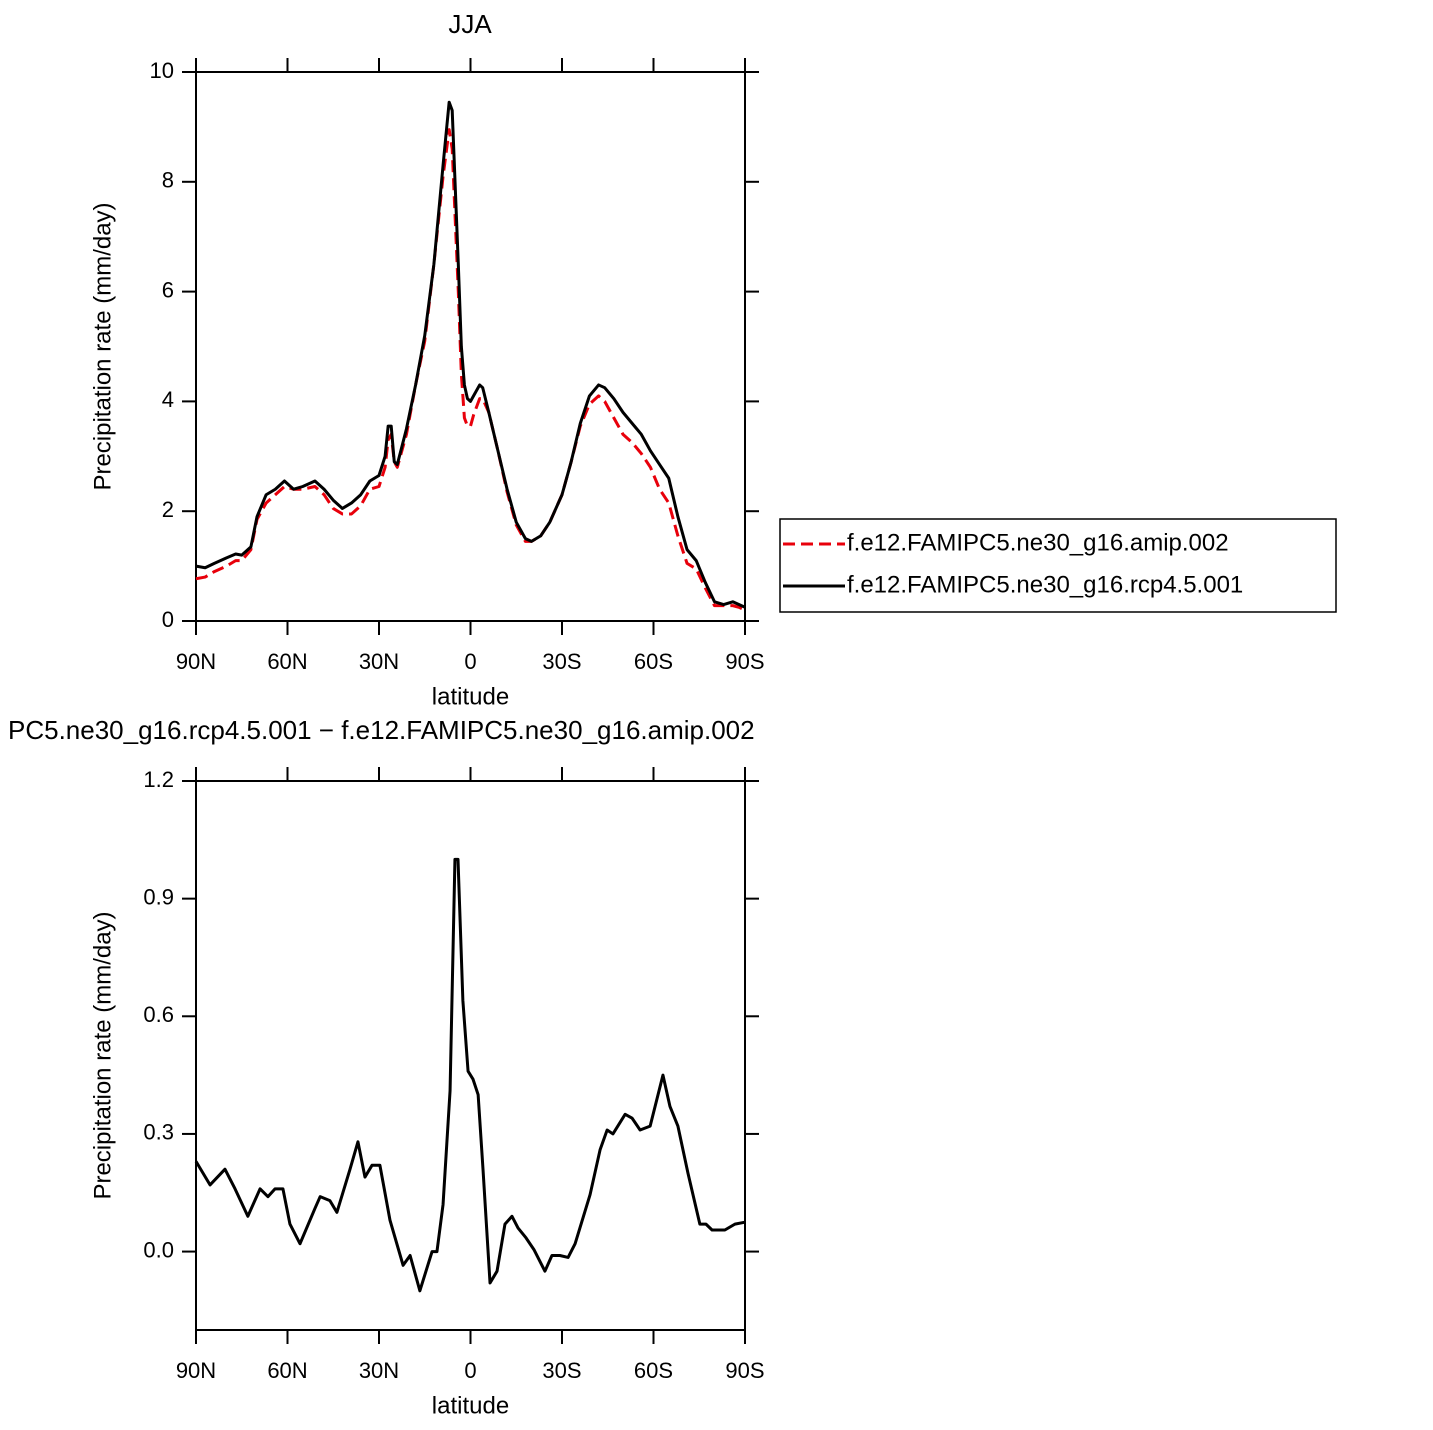 The image size is (1433, 1430). What do you see at coordinates (158, 779) in the screenshot?
I see `y-tick-label: 1.2` at bounding box center [158, 779].